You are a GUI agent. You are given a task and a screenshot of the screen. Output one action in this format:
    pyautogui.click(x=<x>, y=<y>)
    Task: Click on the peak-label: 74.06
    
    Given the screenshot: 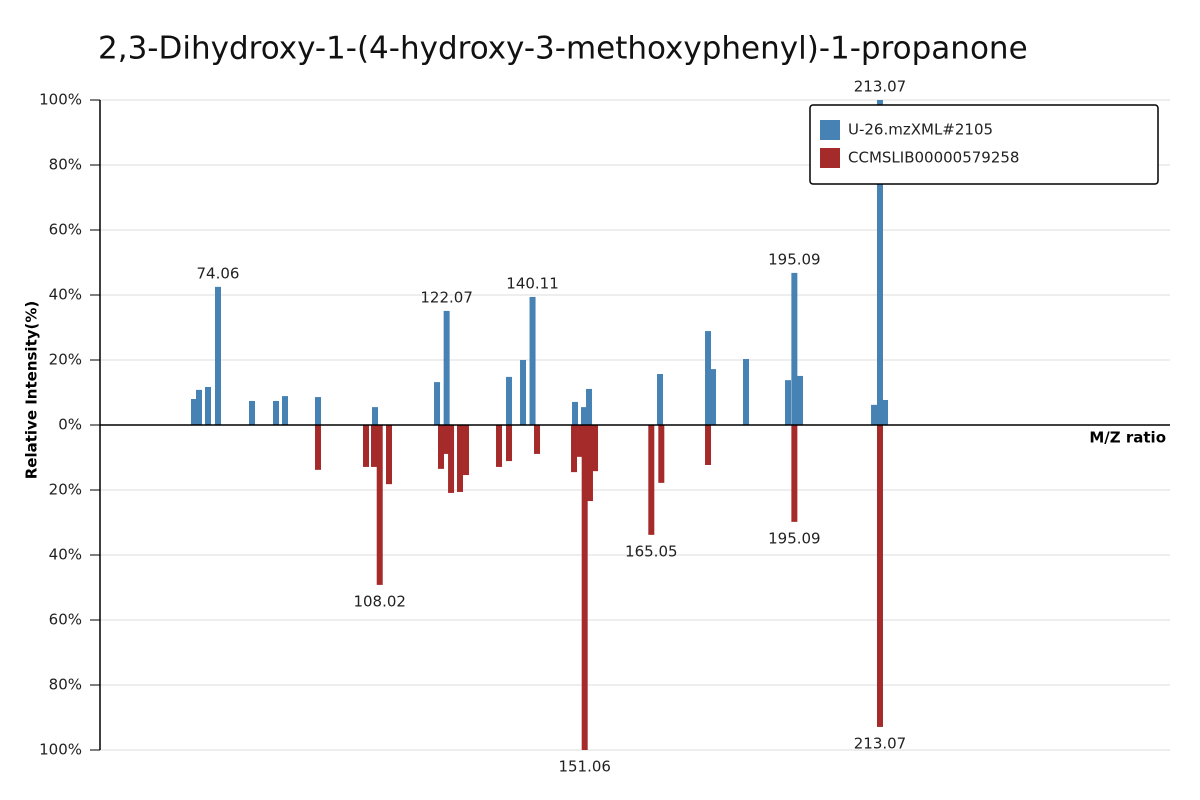 What is the action you would take?
    pyautogui.click(x=218, y=273)
    